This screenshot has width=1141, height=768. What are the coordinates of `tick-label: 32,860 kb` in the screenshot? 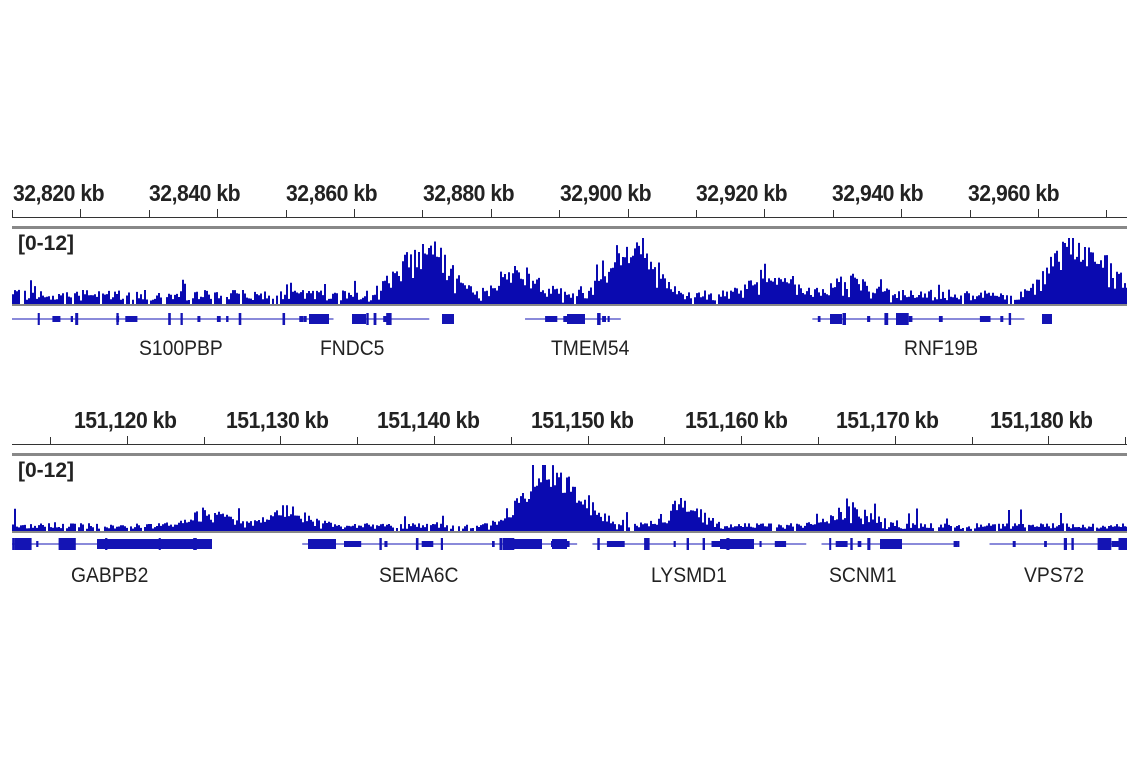 It's located at (332, 193).